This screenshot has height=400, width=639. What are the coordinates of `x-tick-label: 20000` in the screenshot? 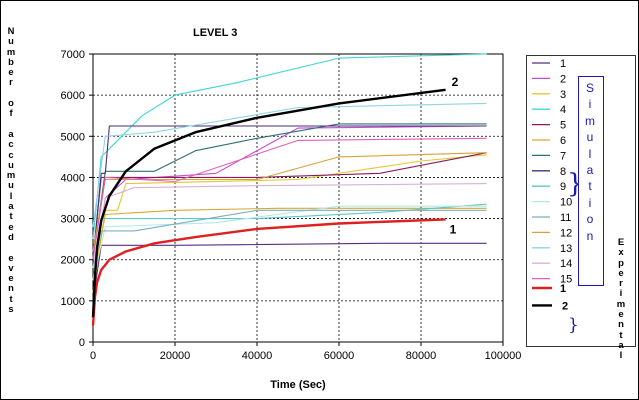 It's located at (175, 356).